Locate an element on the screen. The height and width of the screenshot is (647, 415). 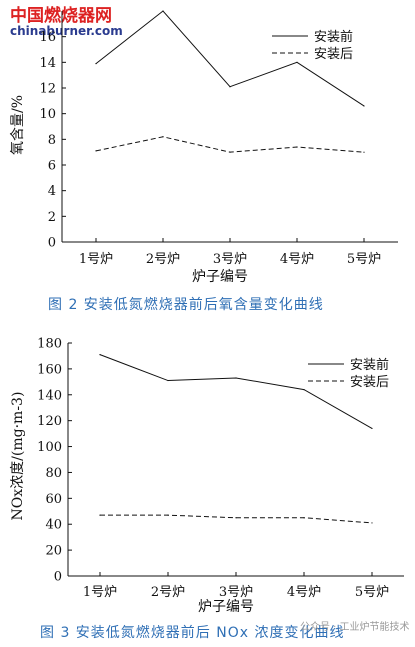
y-axis-title: 氧含量/% is located at coordinates (18, 125).